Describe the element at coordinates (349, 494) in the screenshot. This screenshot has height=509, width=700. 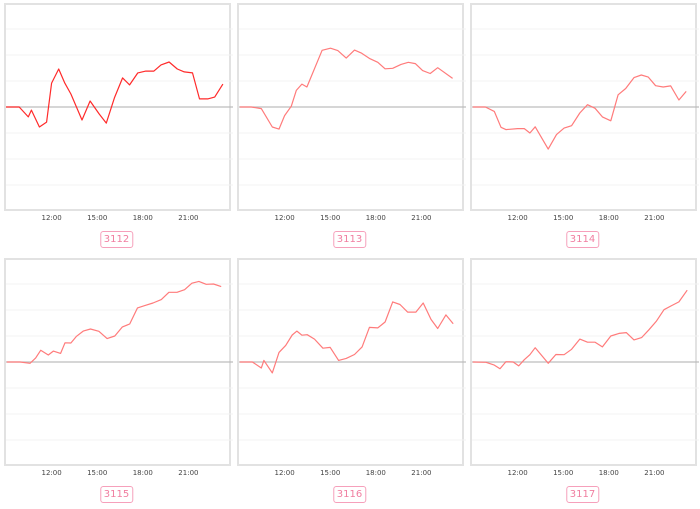
I see `chart-title-badge: 3116` at that location.